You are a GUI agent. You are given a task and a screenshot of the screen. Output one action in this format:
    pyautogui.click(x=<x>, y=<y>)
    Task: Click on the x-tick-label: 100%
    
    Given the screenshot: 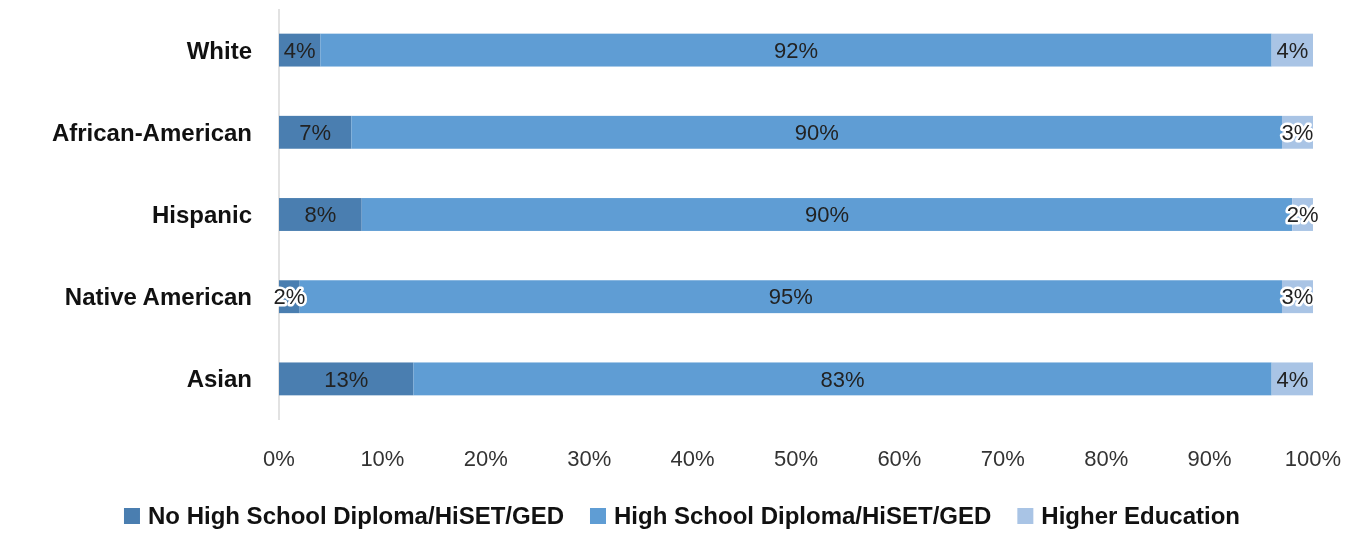 What is the action you would take?
    pyautogui.click(x=1313, y=458)
    